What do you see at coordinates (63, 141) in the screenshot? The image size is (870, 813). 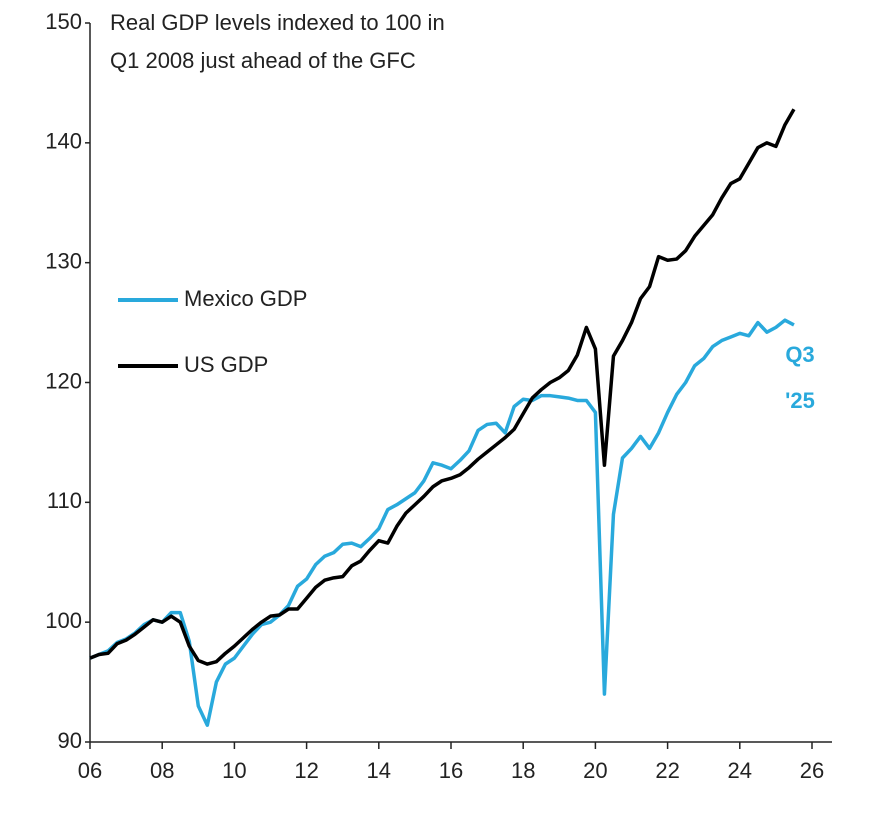 I see `y-tick-label: 140` at bounding box center [63, 141].